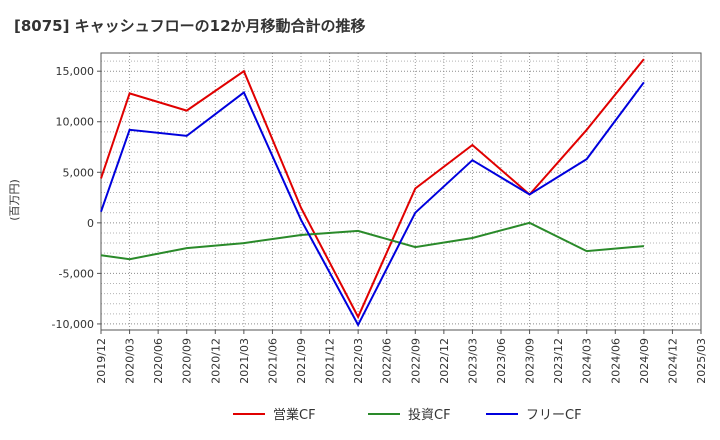 This screenshot has height=440, width=720. Describe the element at coordinates (301, 361) in the screenshot. I see `x-tick-label: 2021/09` at that location.